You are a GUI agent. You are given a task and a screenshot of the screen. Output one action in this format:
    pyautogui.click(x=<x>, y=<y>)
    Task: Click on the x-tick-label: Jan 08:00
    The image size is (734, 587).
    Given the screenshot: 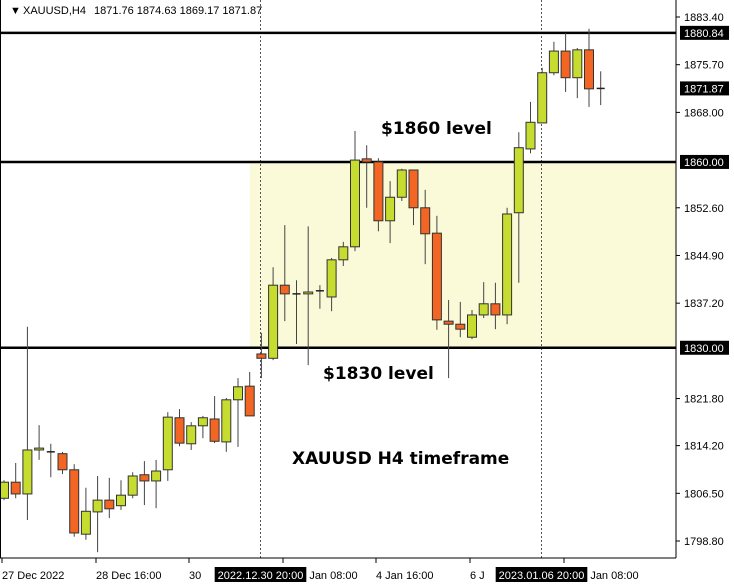 What is the action you would take?
    pyautogui.click(x=614, y=576)
    